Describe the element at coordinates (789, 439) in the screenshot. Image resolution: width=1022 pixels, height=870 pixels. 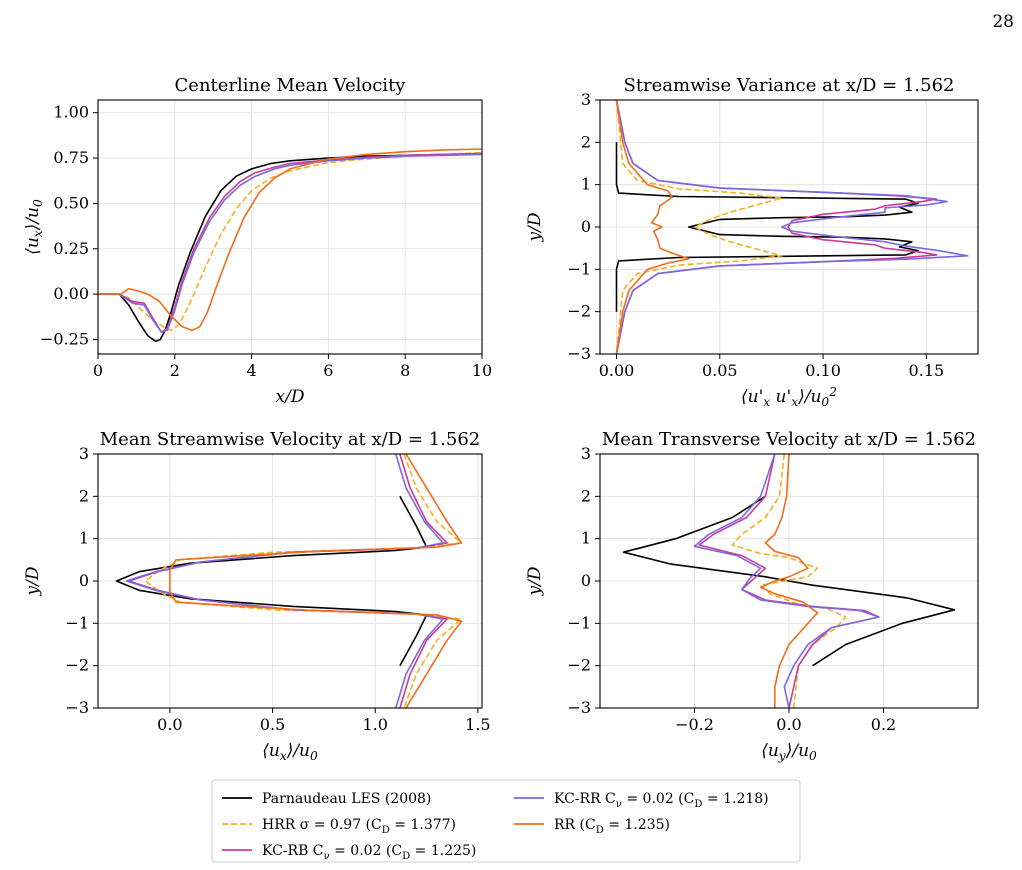
I see `chart-title: Mean Transverse Velocity at x/D = 1.562` at that location.